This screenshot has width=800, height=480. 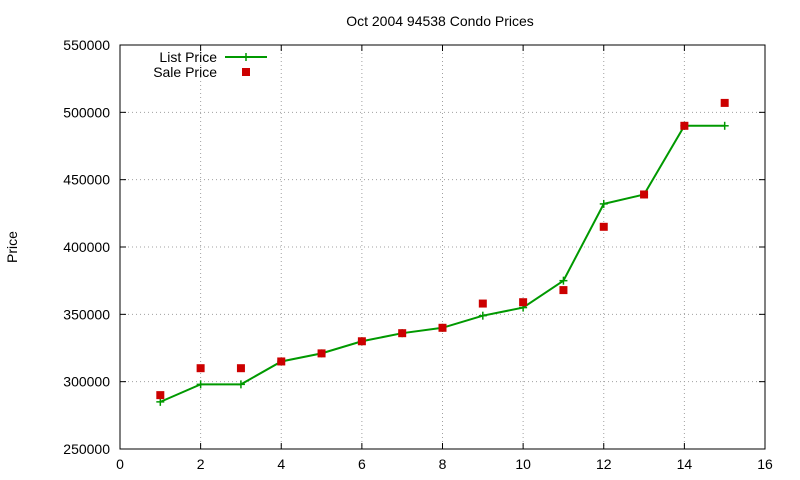 I want to click on x-tick-label: 2, so click(x=201, y=464).